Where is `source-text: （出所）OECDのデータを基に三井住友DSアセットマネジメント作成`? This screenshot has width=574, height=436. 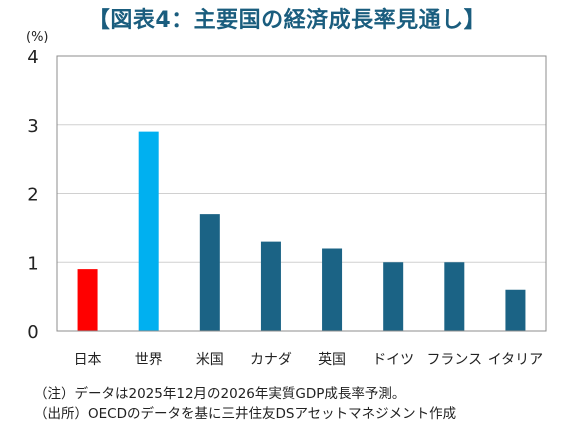
source-text: （出所）OECDのデータを基に三井住友DSアセットマネジメント作成 is located at coordinates (245, 414).